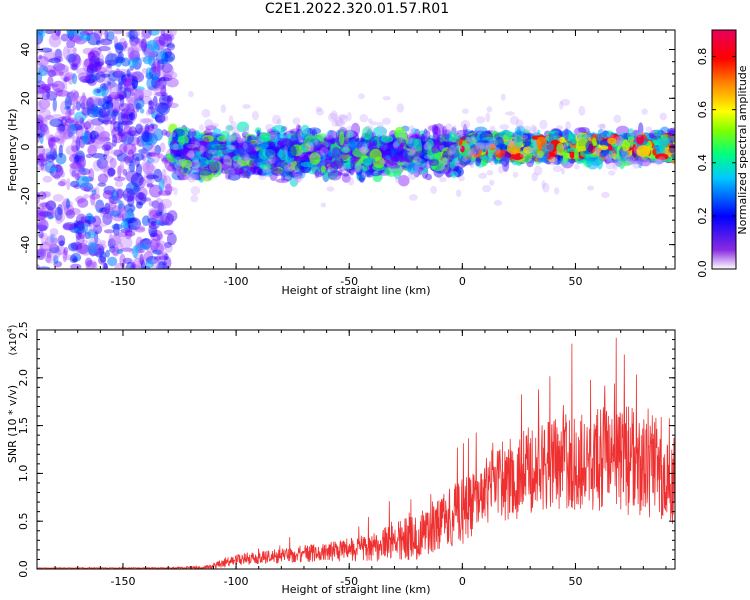 The image size is (750, 600). Describe the element at coordinates (236, 581) in the screenshot. I see `x-tick-label: -100` at that location.